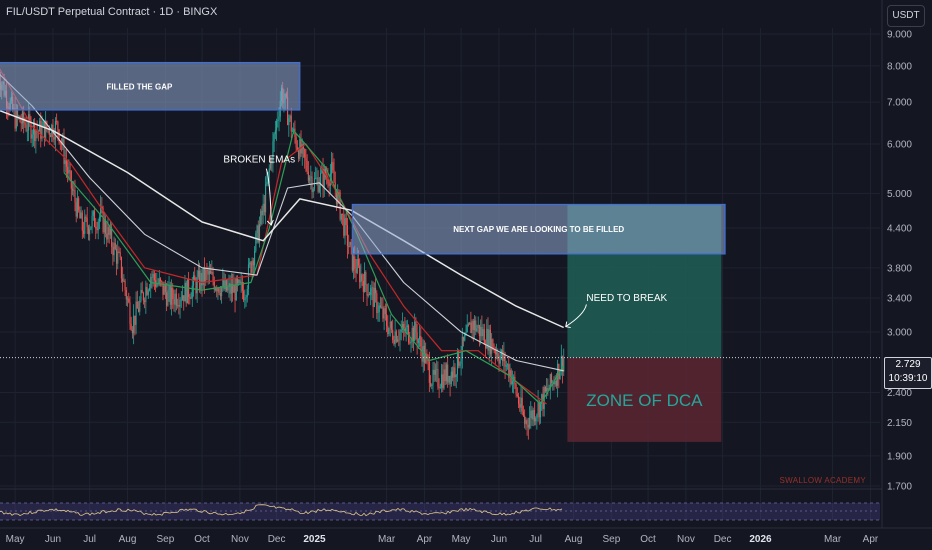  Describe the element at coordinates (112, 12) in the screenshot. I see `chart-title: FIL/USDT Perpetual Contract · 1D · BINGX` at that location.